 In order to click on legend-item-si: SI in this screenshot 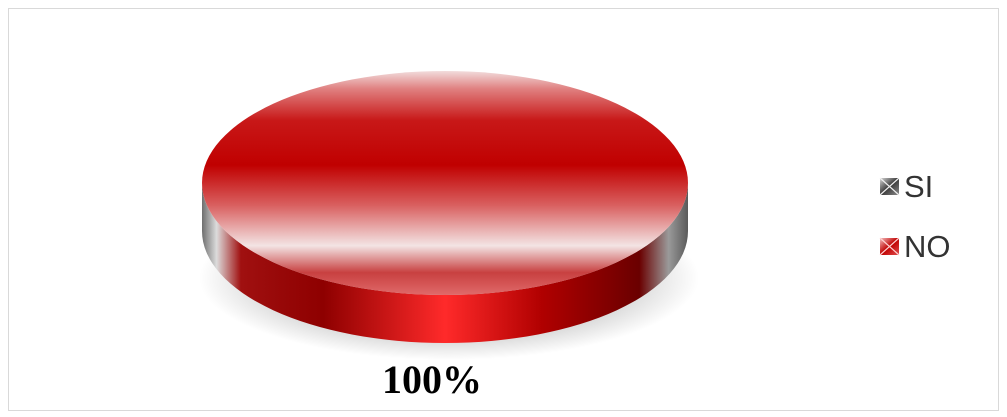, I will do `click(906, 186)`.